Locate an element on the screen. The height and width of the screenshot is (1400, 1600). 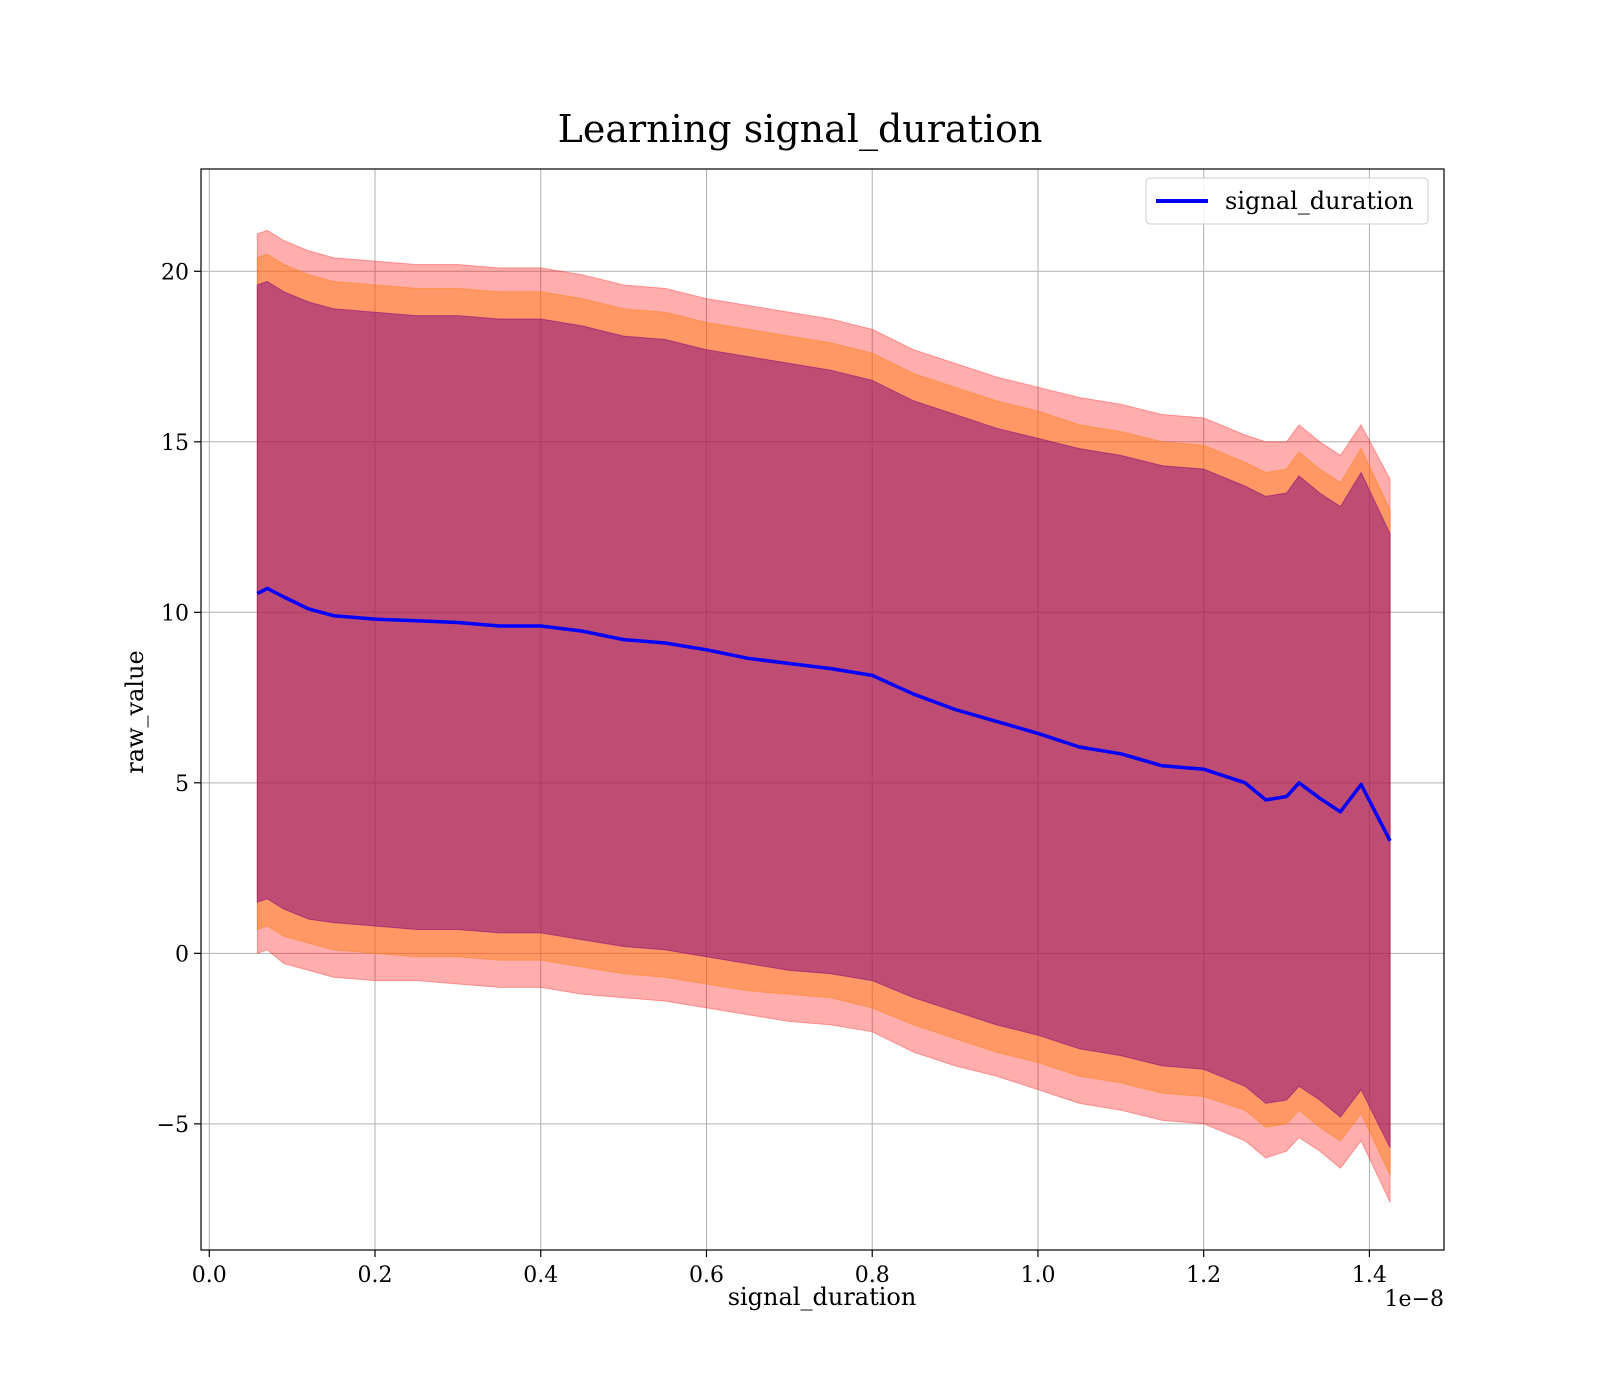
y-tick-label: 5 is located at coordinates (182, 784).